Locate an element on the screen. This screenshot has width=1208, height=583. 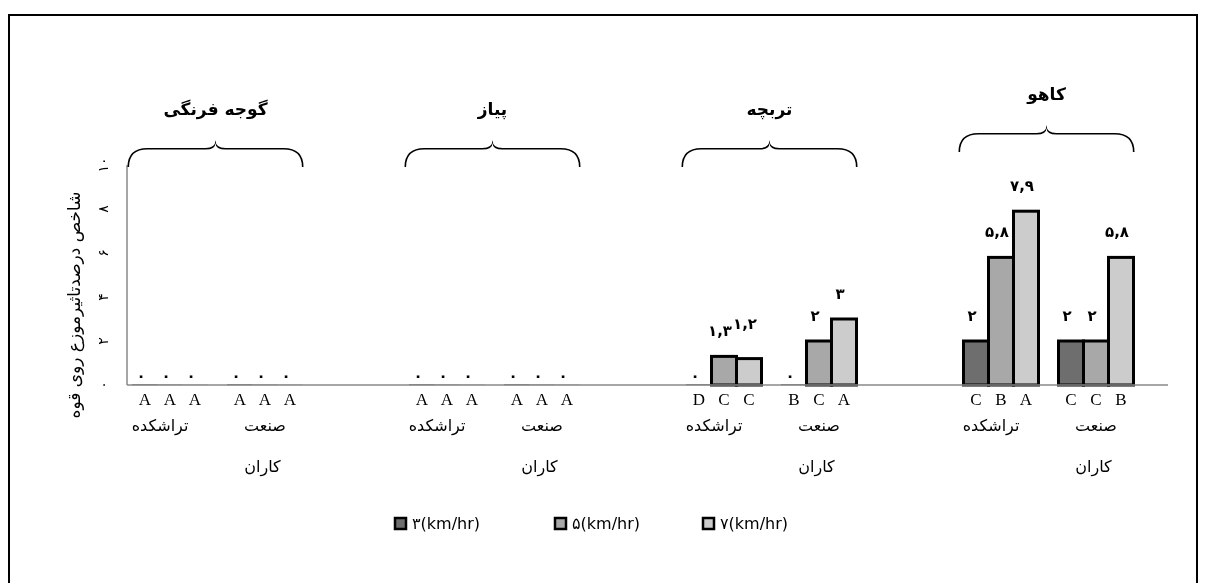
y-axis-title: شاخص درصدتاثیرموزع روی قوه is located at coordinates (74, 305).